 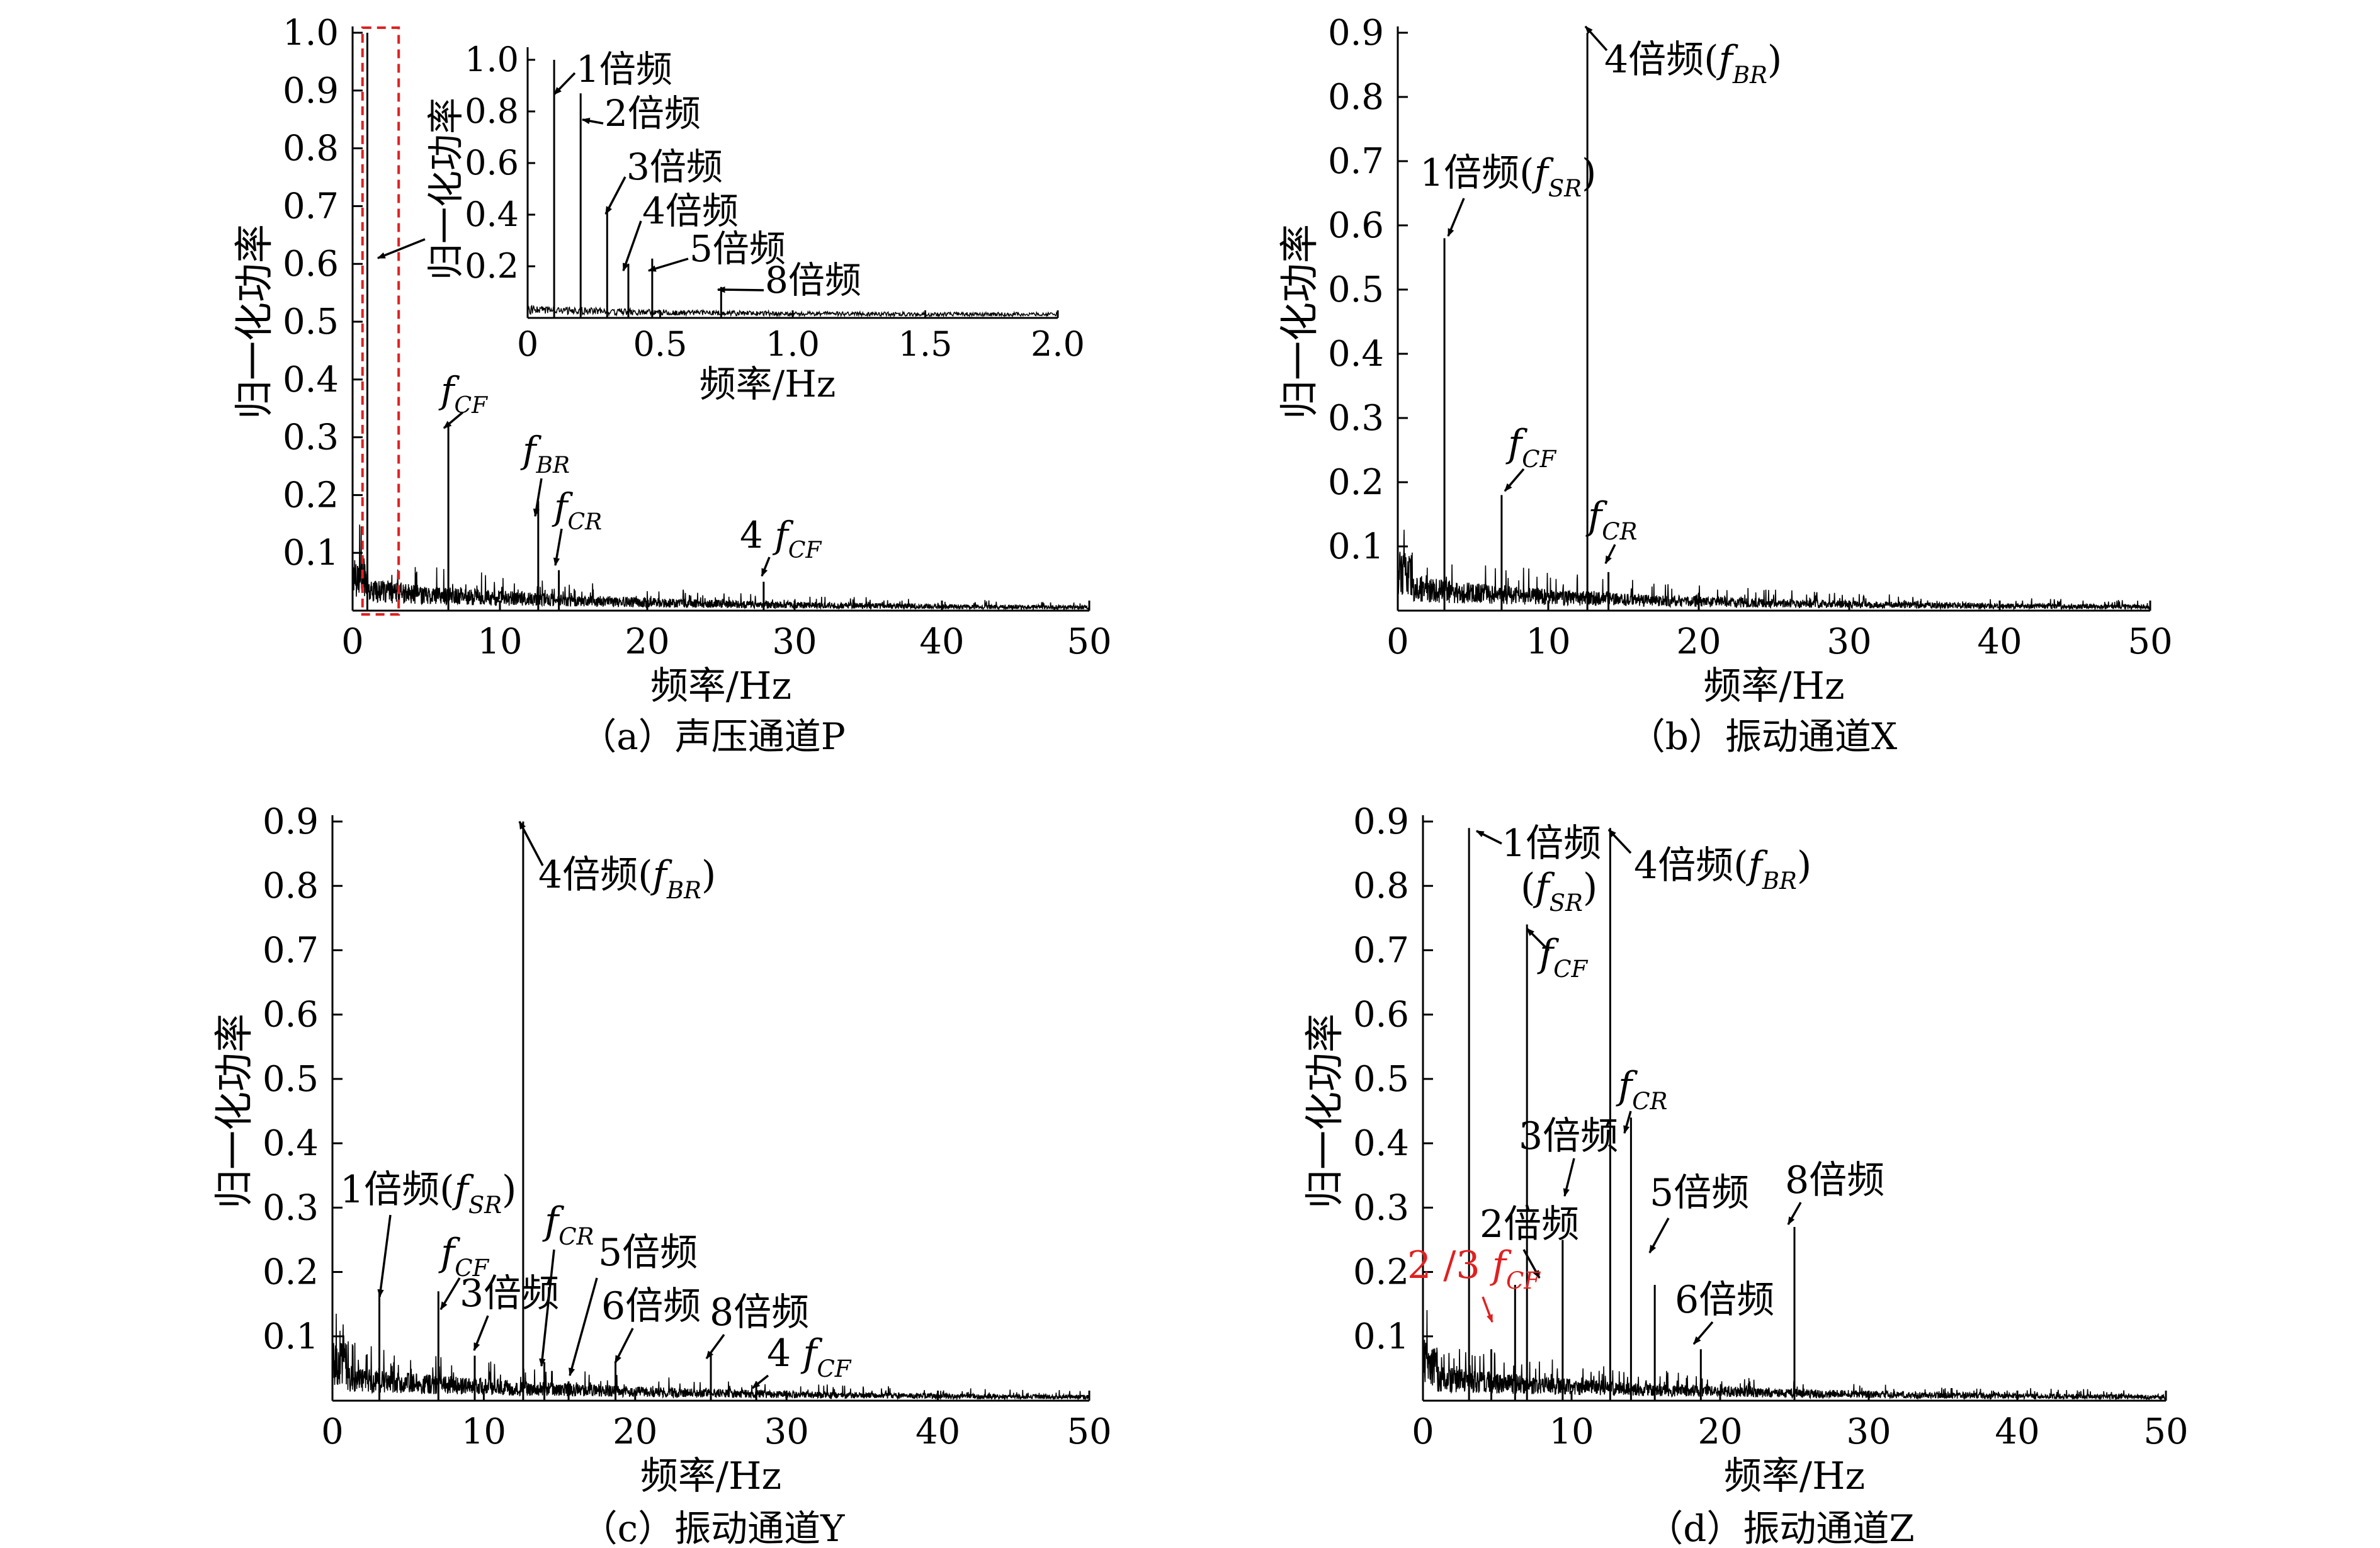 I want to click on spectrum-noise, so click(x=1774, y=570).